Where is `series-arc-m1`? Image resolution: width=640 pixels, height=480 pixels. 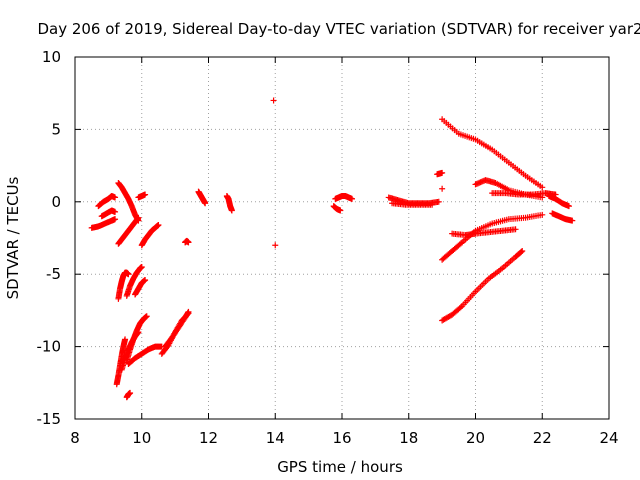 series-arc-m1 is located at coordinates (492, 237).